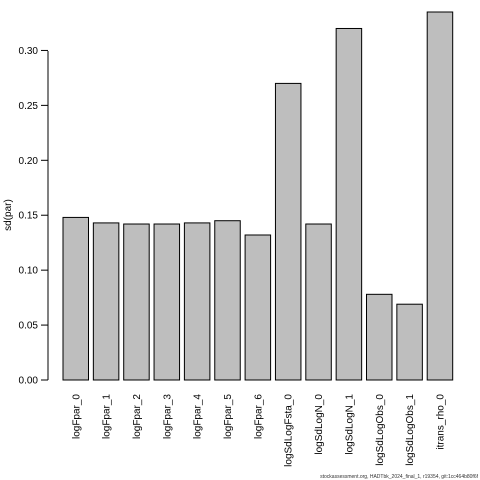  Describe the element at coordinates (29, 381) in the screenshot. I see `y-tick-label: 0.00` at that location.